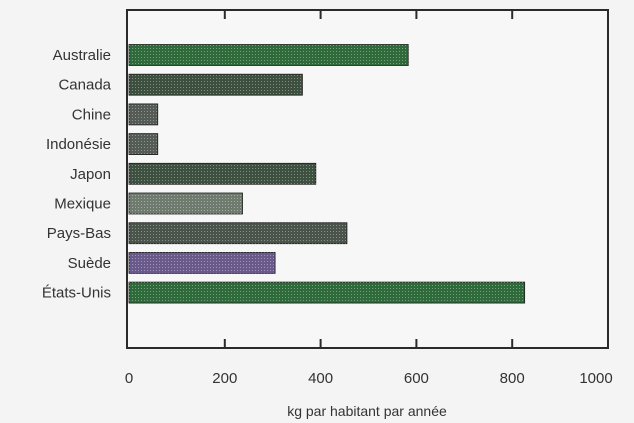 The width and height of the screenshot is (634, 423). What do you see at coordinates (129, 378) in the screenshot?
I see `x-tick-label-0: 0` at bounding box center [129, 378].